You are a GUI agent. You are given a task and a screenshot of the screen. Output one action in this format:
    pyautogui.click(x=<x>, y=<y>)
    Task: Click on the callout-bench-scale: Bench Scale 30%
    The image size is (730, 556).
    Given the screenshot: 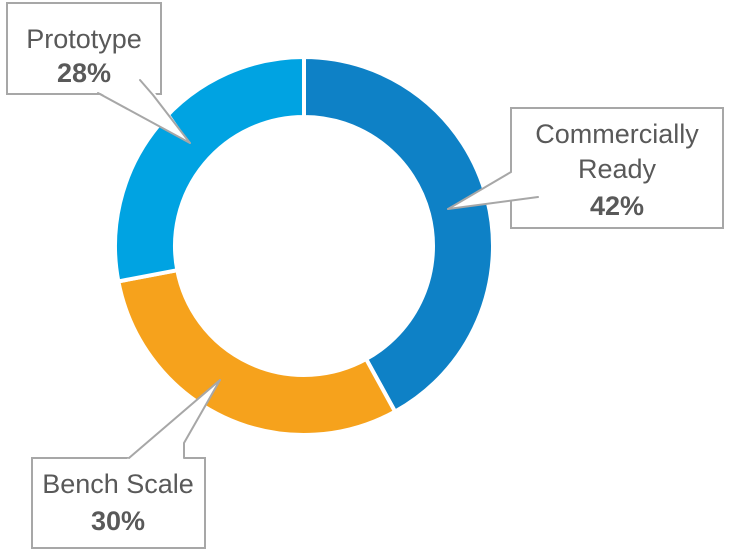 What is the action you would take?
    pyautogui.click(x=126, y=464)
    